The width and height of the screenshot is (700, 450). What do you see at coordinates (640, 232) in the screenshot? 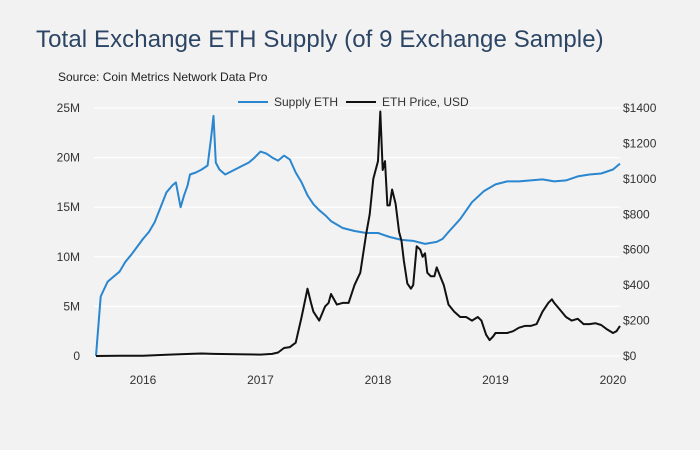
I see `right-axis: $0 $200 $400 $600 $800 $1000 $1200 $1400` at bounding box center [640, 232].